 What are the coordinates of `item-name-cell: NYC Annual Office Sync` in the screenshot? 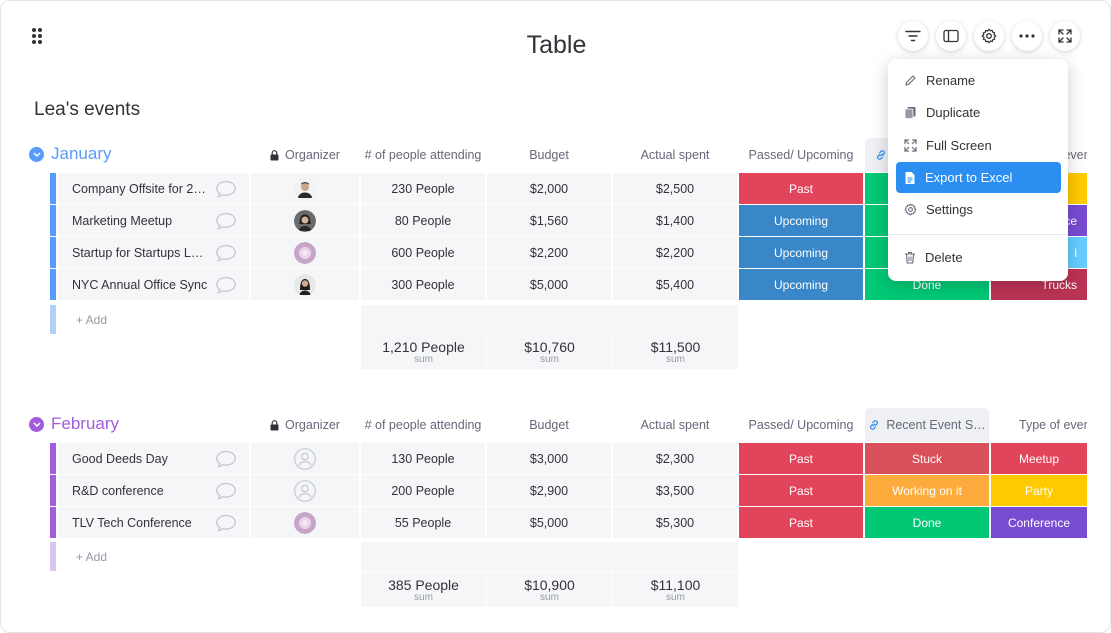 It's located at (153, 284).